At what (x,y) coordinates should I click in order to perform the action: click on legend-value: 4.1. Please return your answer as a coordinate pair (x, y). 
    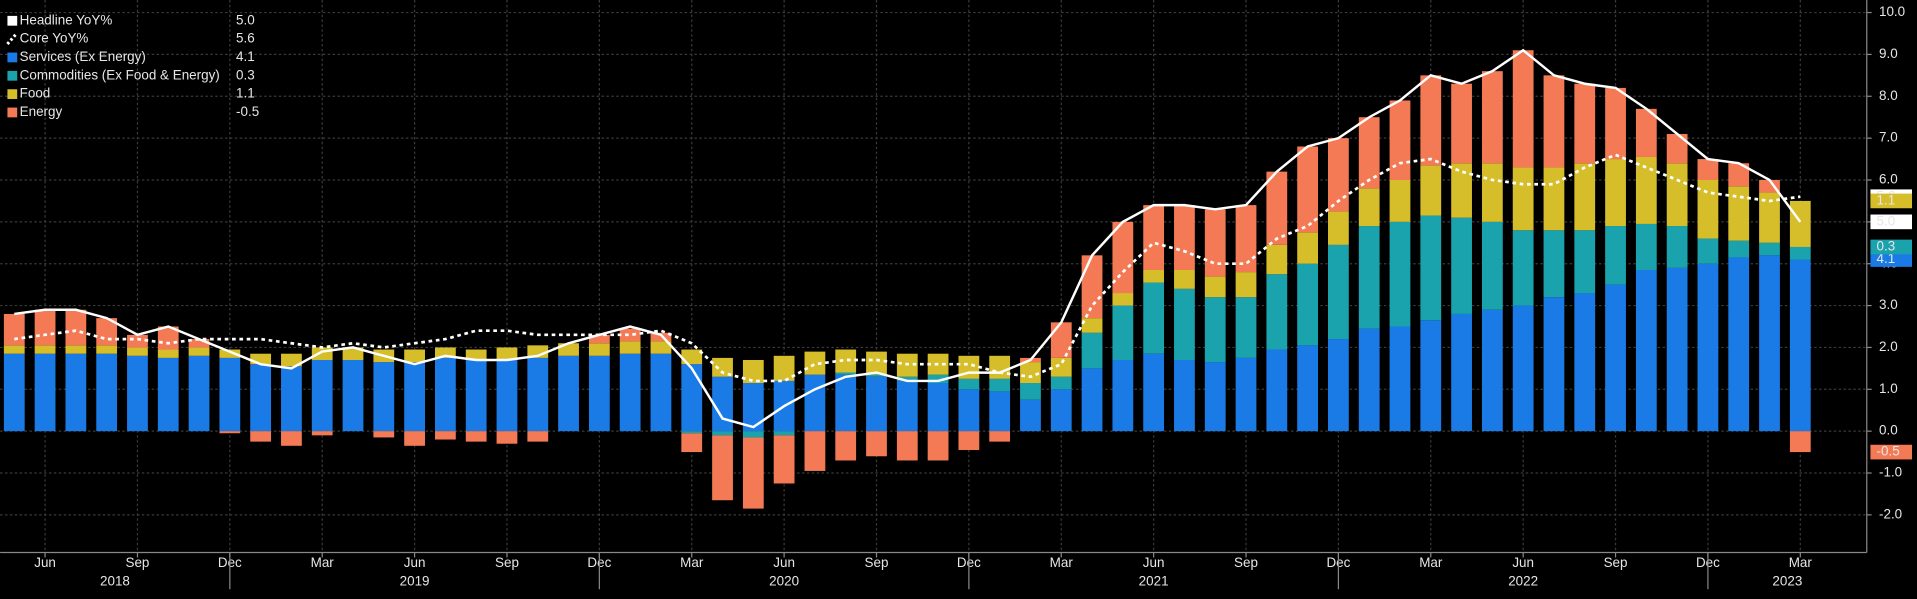
    Looking at the image, I should click on (245, 56).